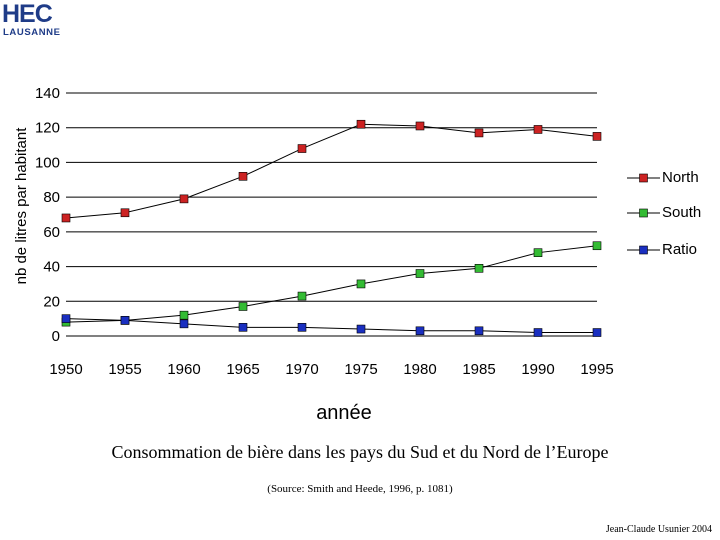  What do you see at coordinates (478, 369) in the screenshot?
I see `x-tick-label: 1985` at bounding box center [478, 369].